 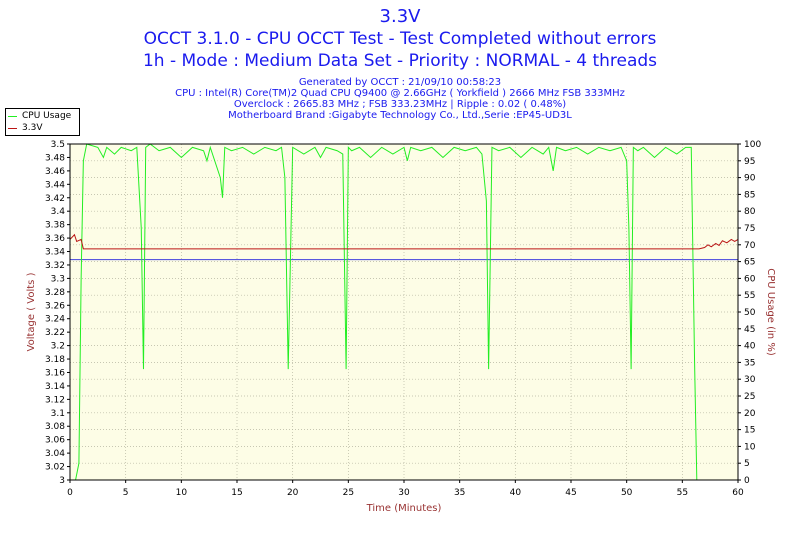 I want to click on chart-legend: CPU Usage 3.3V, so click(x=42, y=122).